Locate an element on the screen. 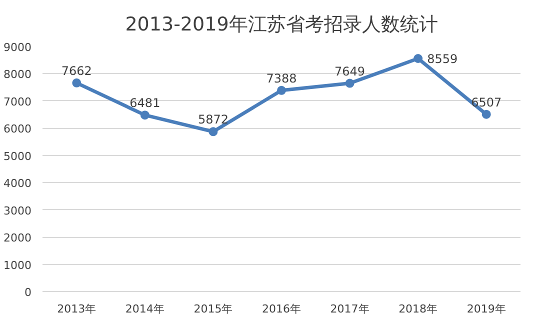 This screenshot has width=534, height=320. y-tick-label: 6000 is located at coordinates (18, 129).